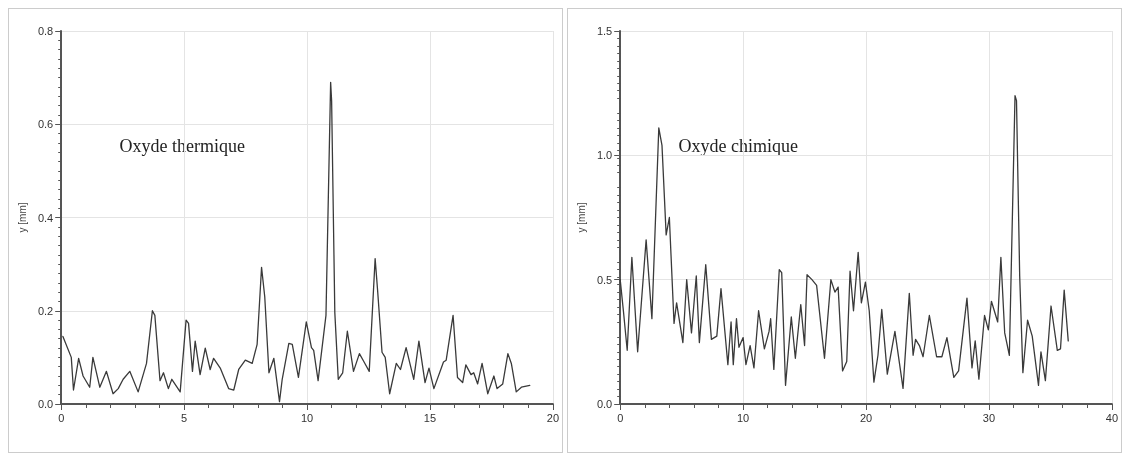 This screenshot has height=461, width=1131. Describe the element at coordinates (989, 417) in the screenshot. I see `x-tick-label: 30` at that location.